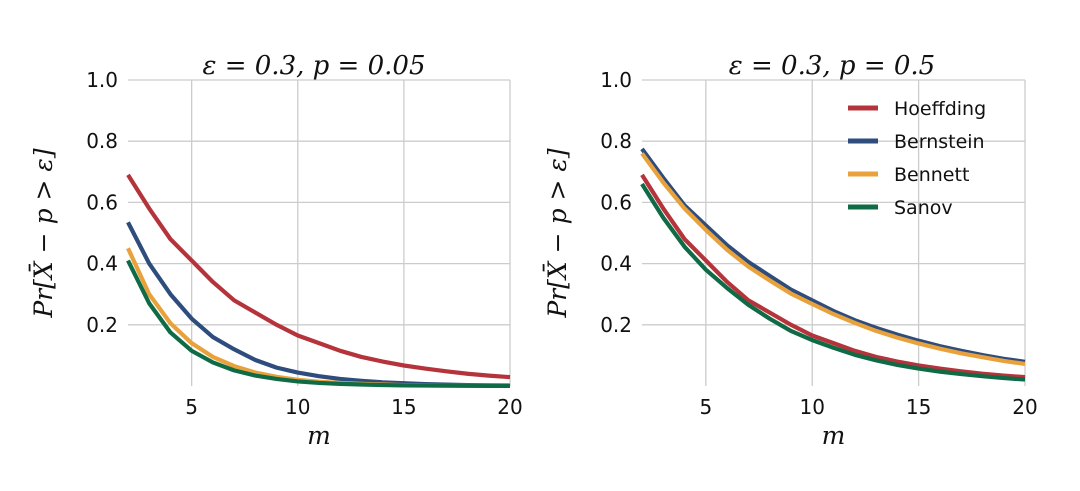 The image size is (1080, 491). I want to click on chart-title: ε = 0.3, p = 0.05, so click(314, 66).